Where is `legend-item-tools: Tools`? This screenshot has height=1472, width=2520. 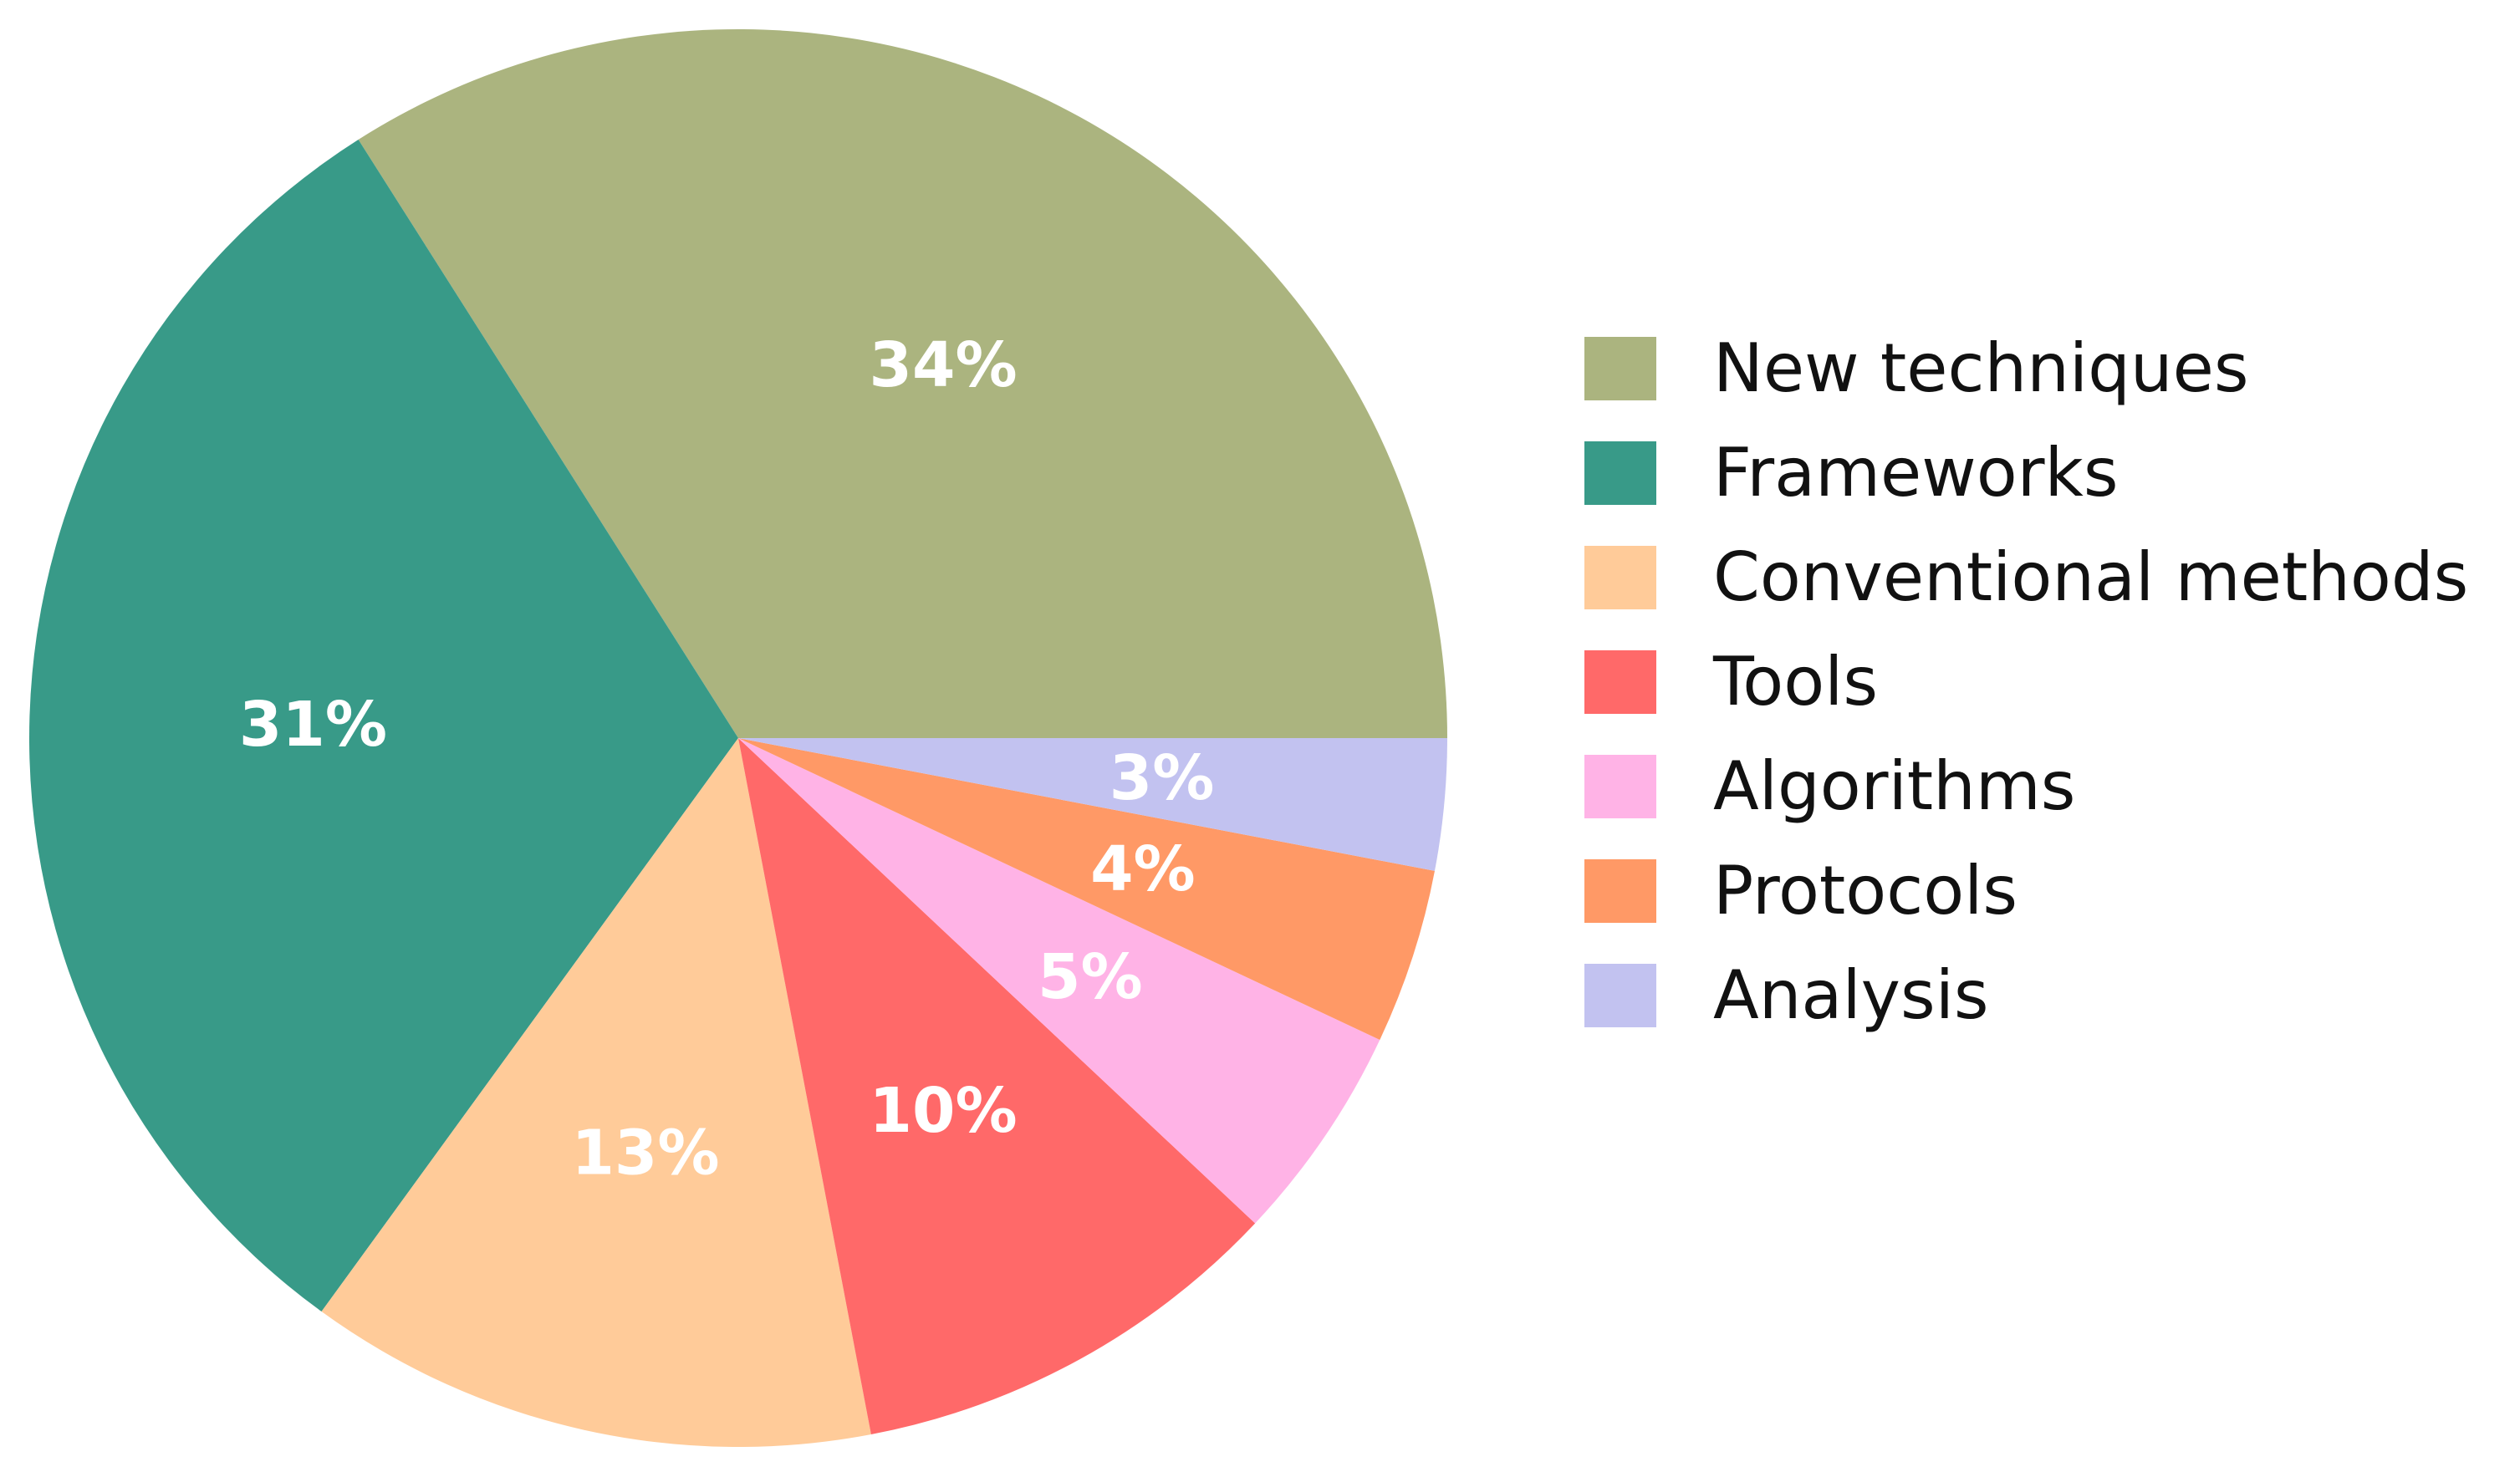
legend-item-tools: Tools is located at coordinates (2026, 681).